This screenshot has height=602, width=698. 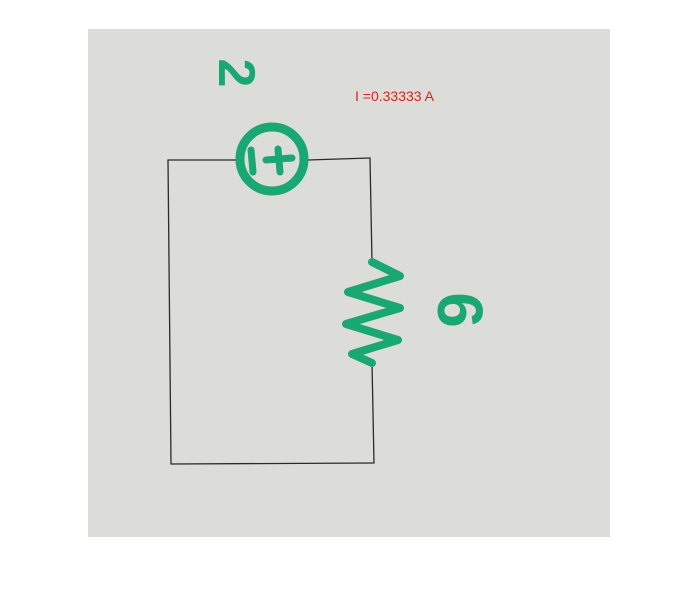 What do you see at coordinates (252, 161) in the screenshot?
I see `source-minus-mark` at bounding box center [252, 161].